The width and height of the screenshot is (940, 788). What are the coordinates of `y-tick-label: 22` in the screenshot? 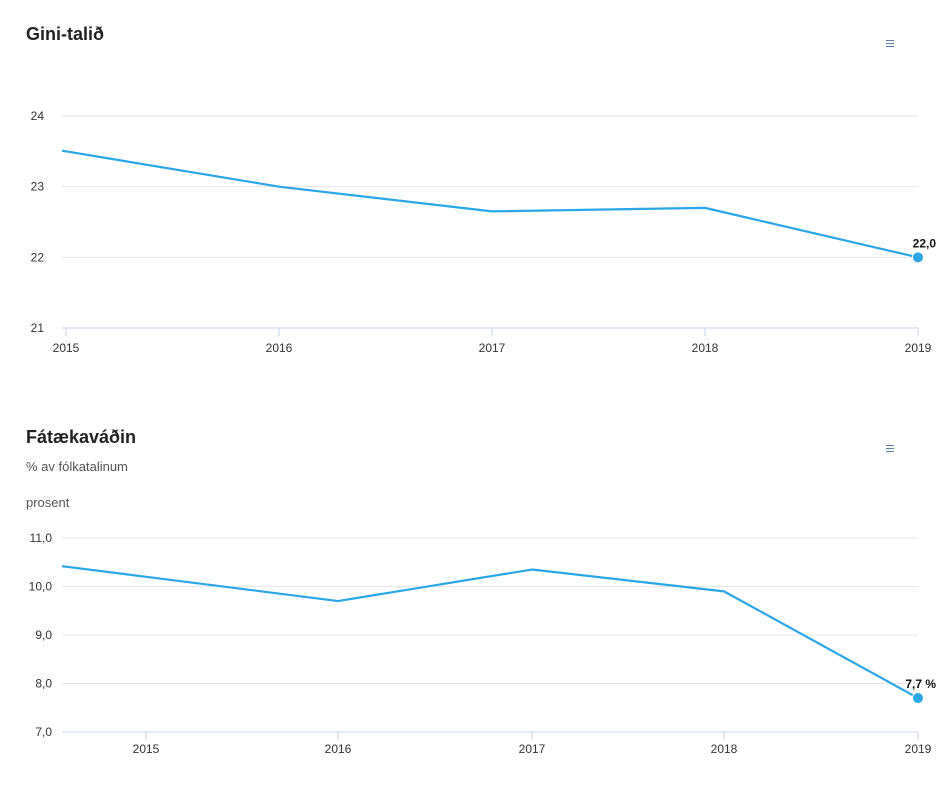 It's located at (38, 257).